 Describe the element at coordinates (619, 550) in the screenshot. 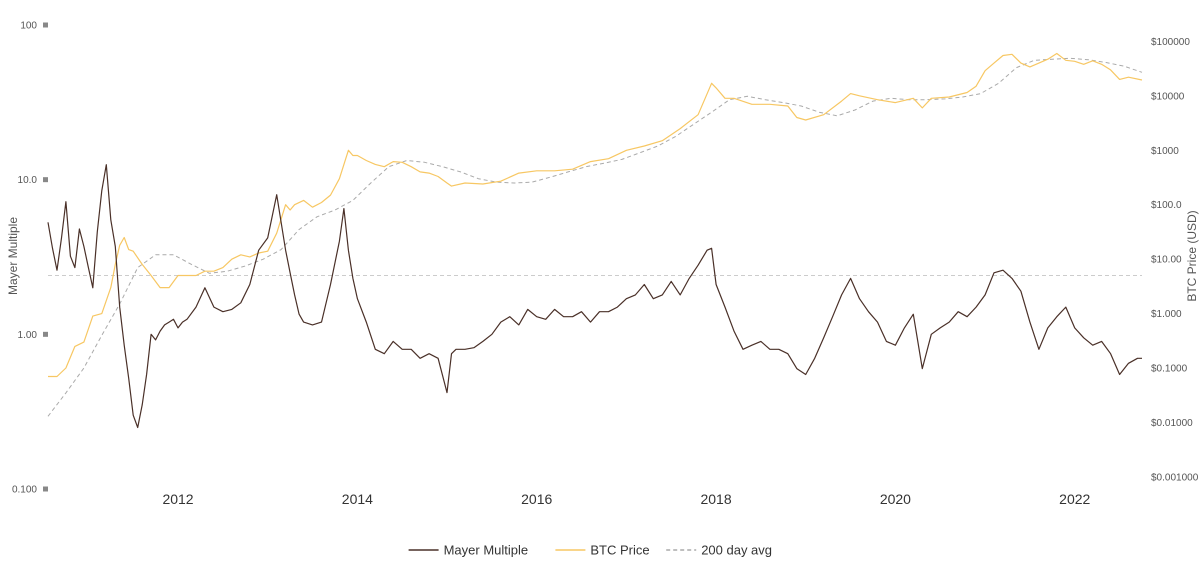

I see `legend-label: BTC Price` at that location.